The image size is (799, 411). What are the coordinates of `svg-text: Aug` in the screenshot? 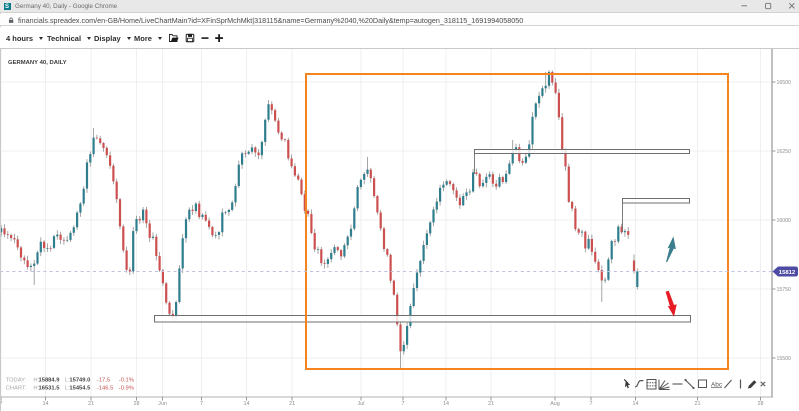 It's located at (555, 404).